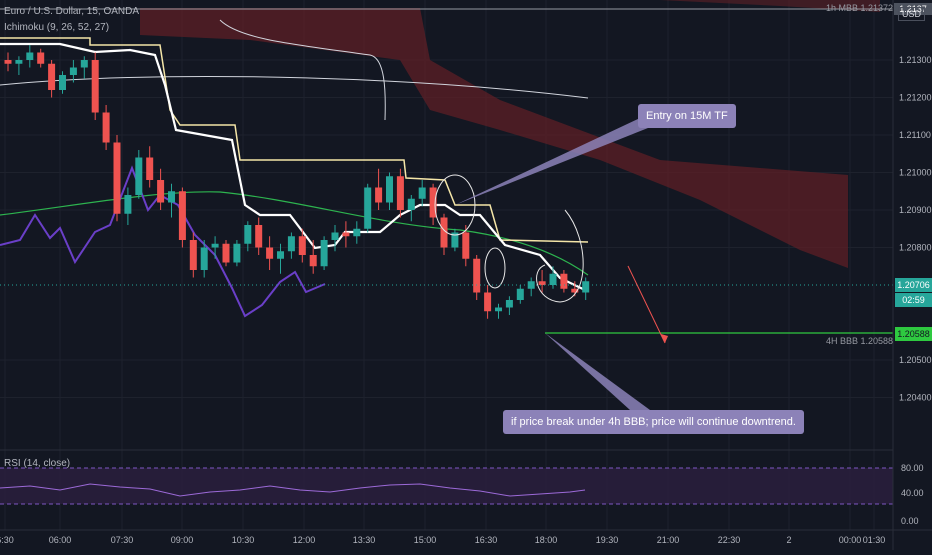  I want to click on currency-button: USD, so click(911, 14).